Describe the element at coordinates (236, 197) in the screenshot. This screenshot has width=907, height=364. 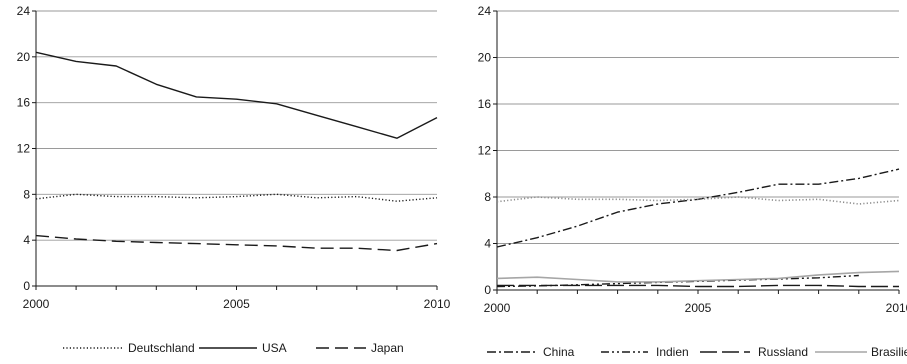
I see `series-line-deutschland` at that location.